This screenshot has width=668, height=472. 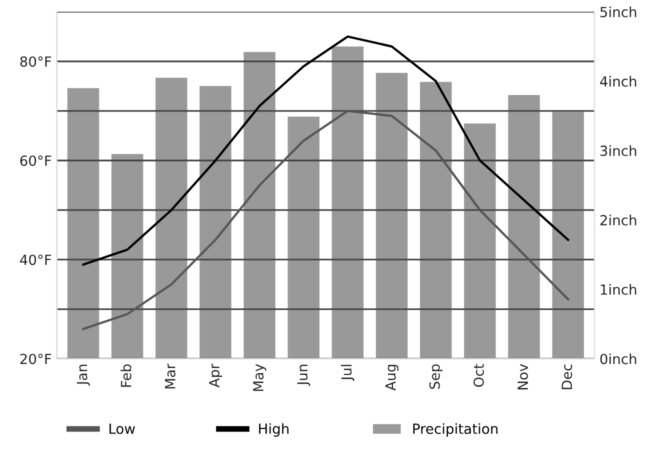 I want to click on y2-tick-label: 4inch, so click(x=618, y=81).